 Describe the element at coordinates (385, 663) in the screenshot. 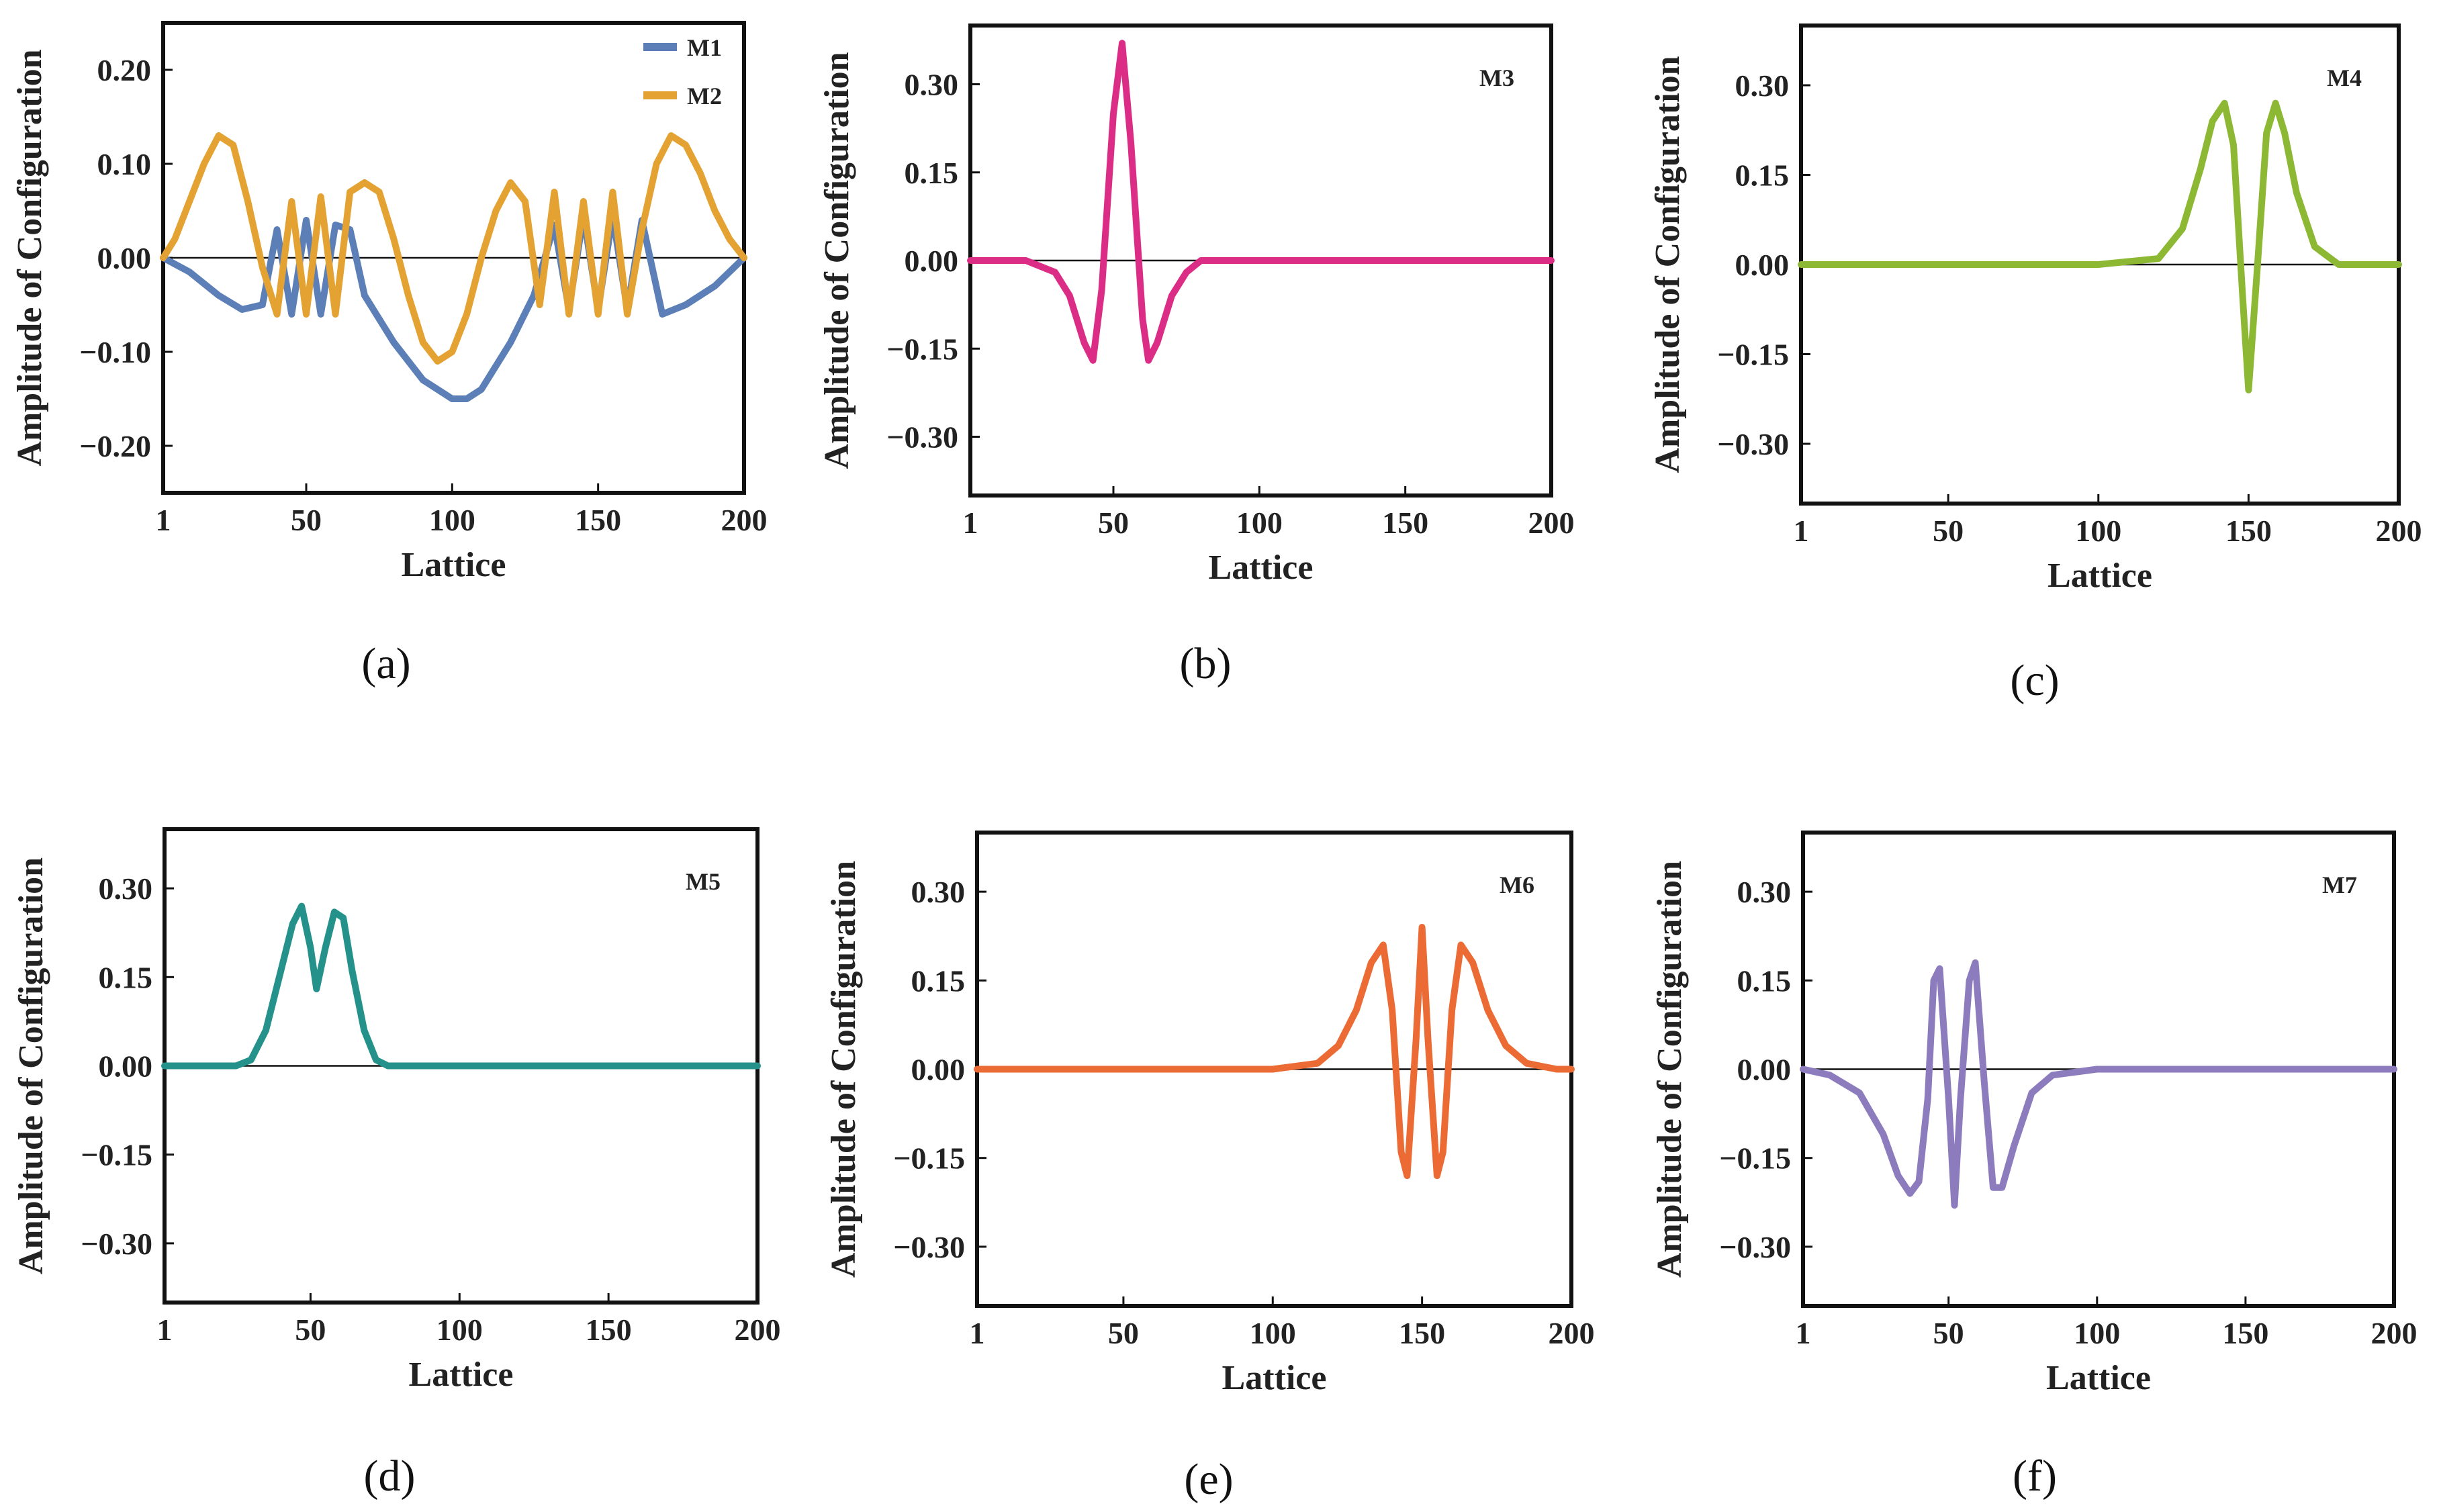

I see `panel-tag: (a)` at that location.